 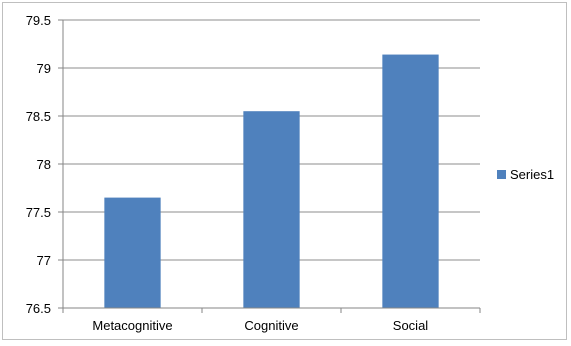 What do you see at coordinates (132, 325) in the screenshot?
I see `x-tick-label: Metacognitive` at bounding box center [132, 325].